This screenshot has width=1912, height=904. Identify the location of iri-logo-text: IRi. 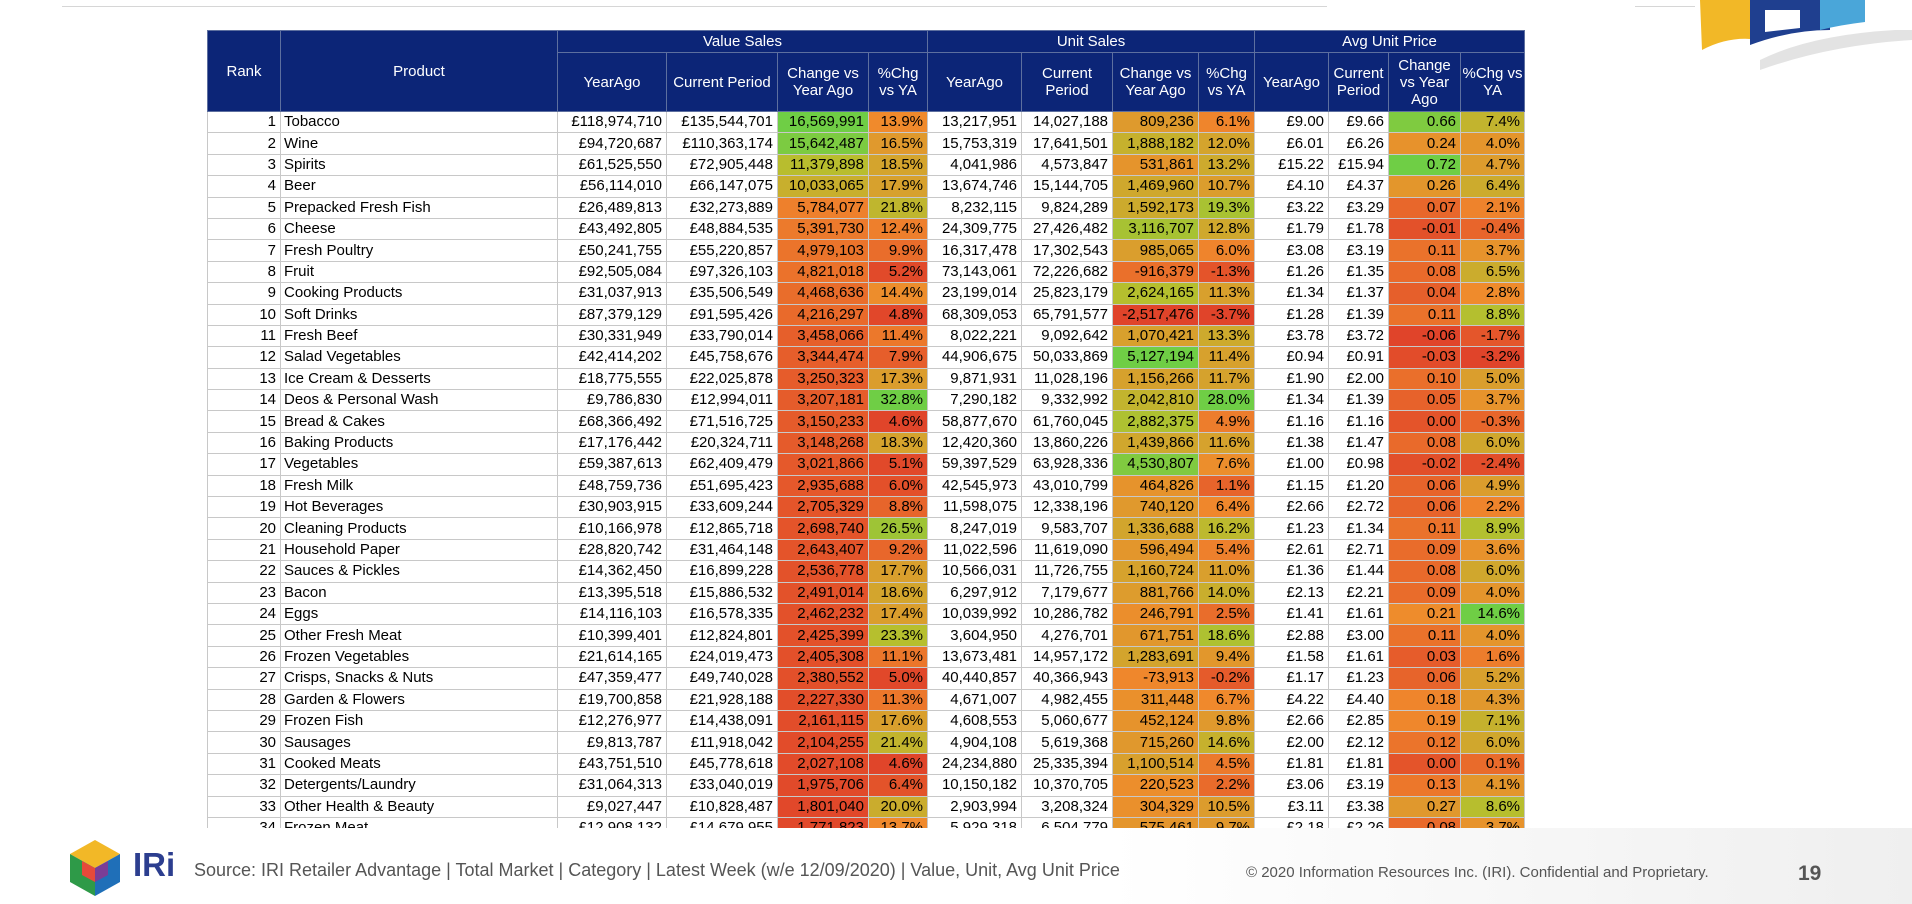
(154, 864).